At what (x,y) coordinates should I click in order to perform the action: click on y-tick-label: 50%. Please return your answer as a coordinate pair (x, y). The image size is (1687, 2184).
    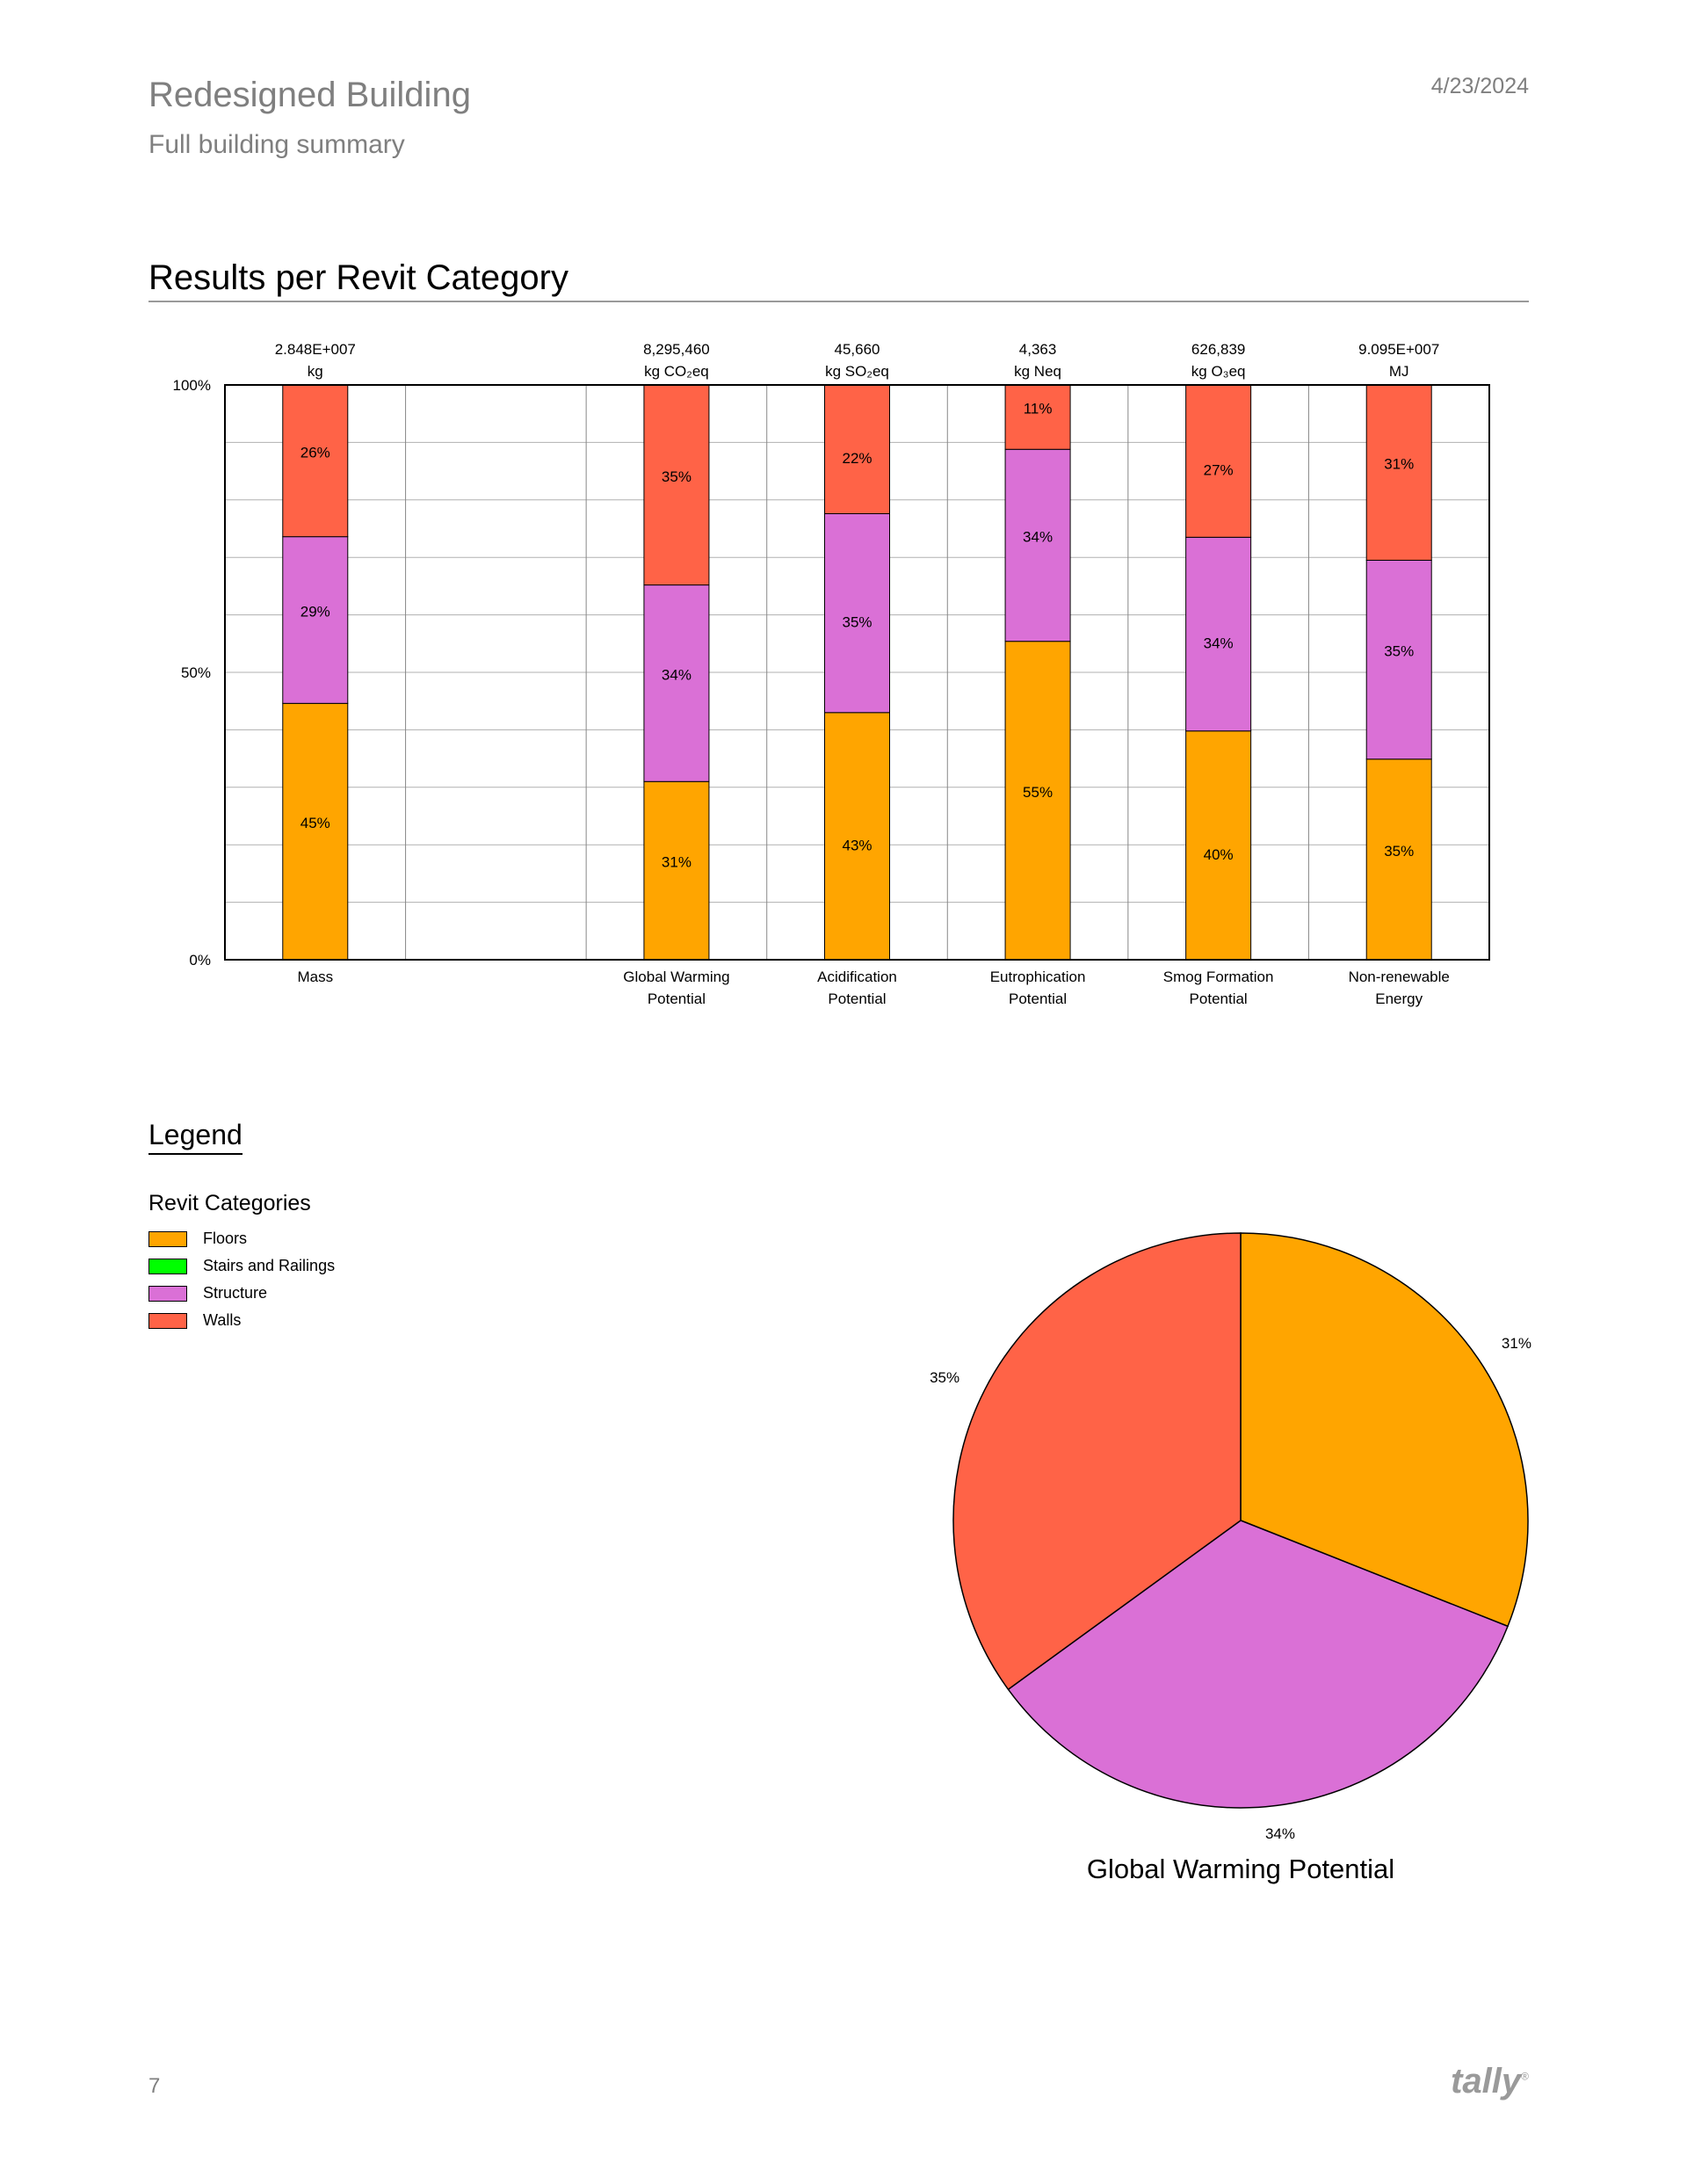
    Looking at the image, I should click on (196, 672).